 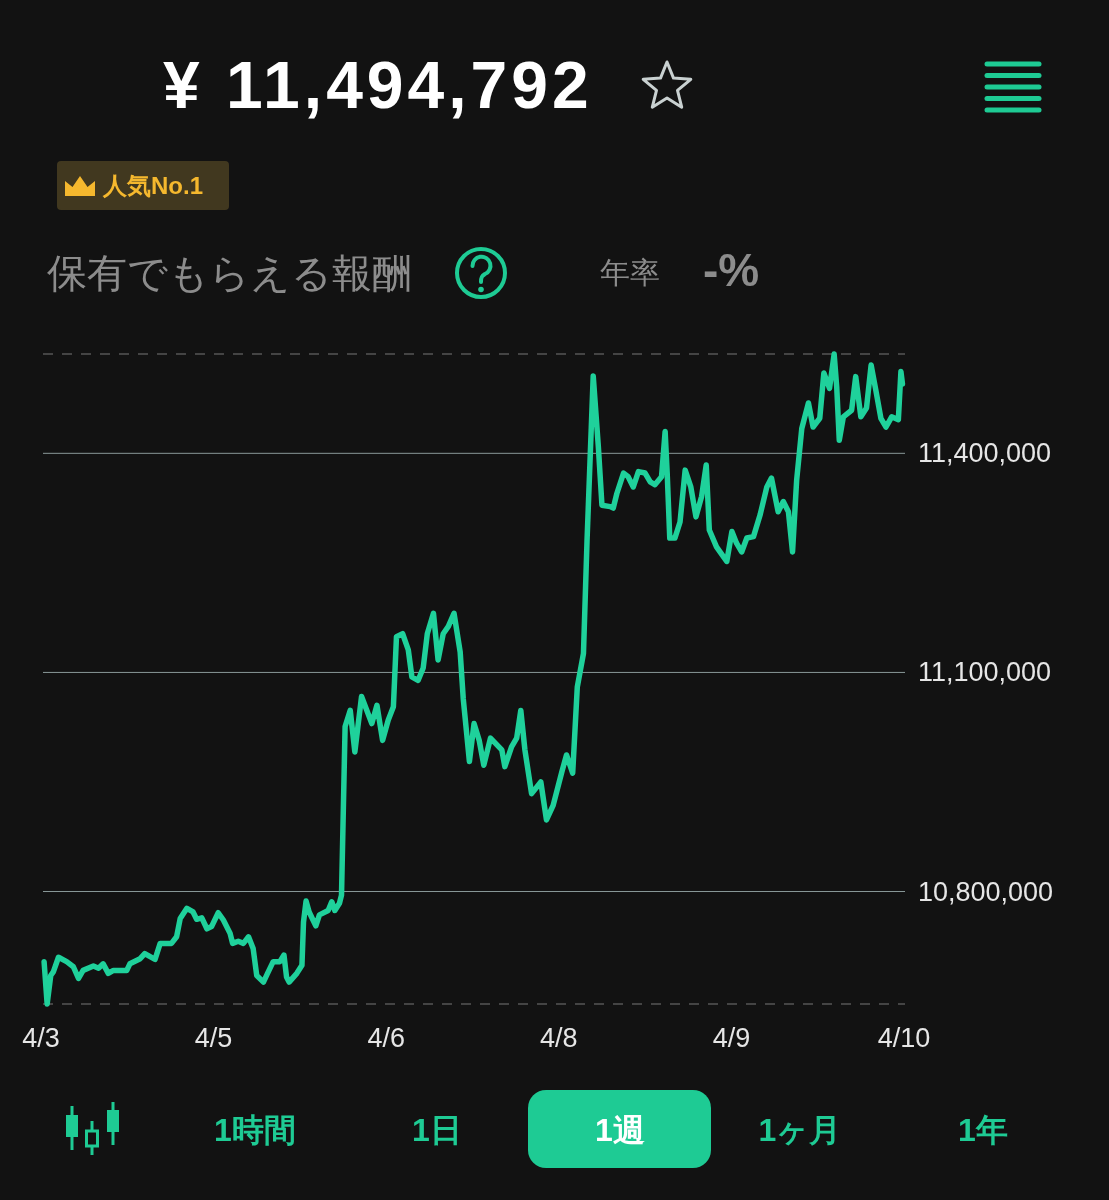 What do you see at coordinates (985, 672) in the screenshot?
I see `y-tick-label: 11,100,000` at bounding box center [985, 672].